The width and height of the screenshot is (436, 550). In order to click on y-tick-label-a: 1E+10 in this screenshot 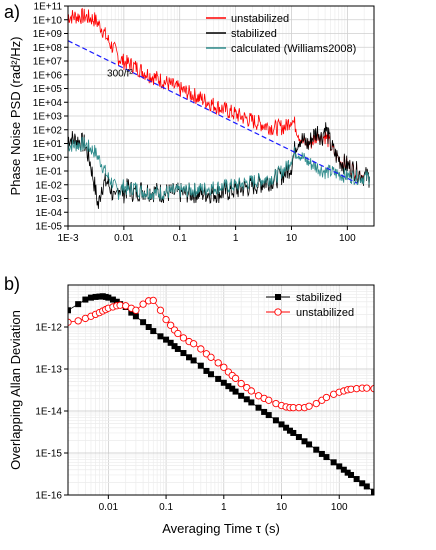, I will do `click(48, 20)`.